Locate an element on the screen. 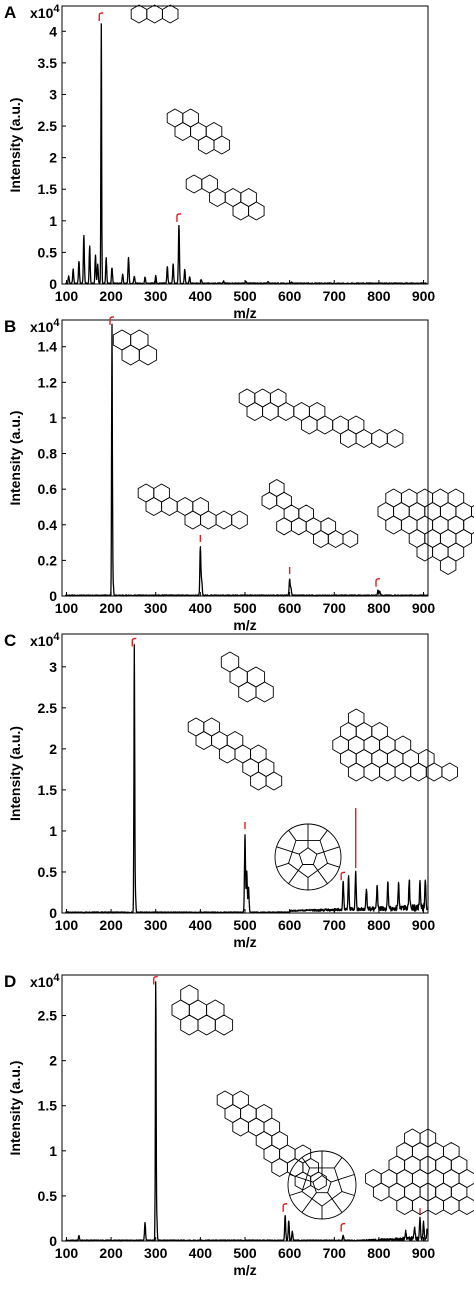 This screenshot has width=474, height=1290. x-tick-label: 300 is located at coordinates (156, 925).